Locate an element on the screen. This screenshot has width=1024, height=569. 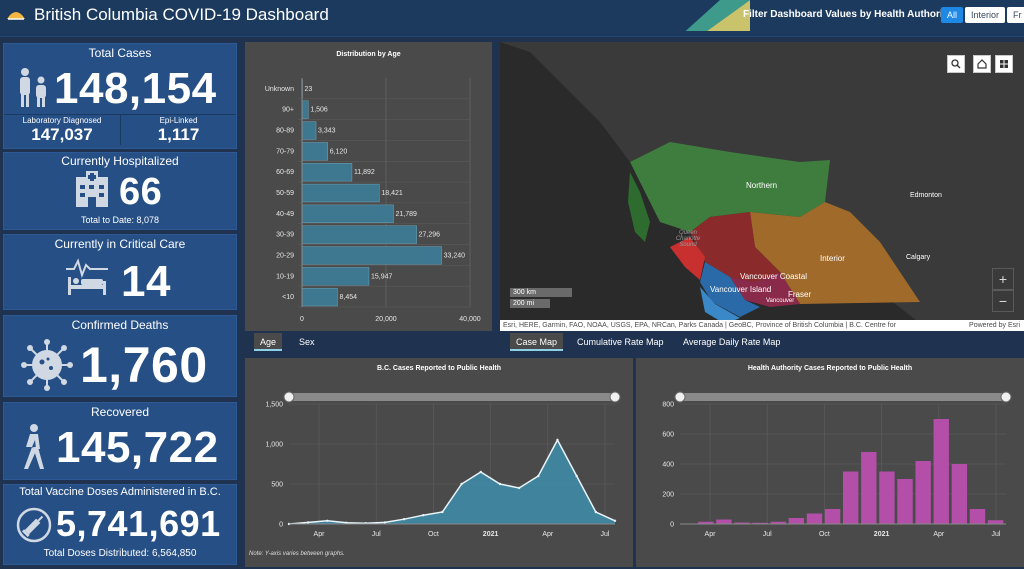
map-label-vancouver: Vancouver is located at coordinates (780, 301).